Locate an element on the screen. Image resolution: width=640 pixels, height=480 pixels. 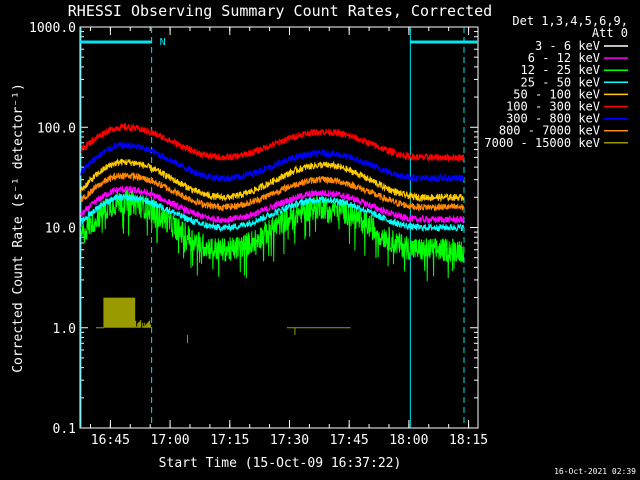
legend-entry-label: 6 - 12 keV is located at coordinates (564, 58).